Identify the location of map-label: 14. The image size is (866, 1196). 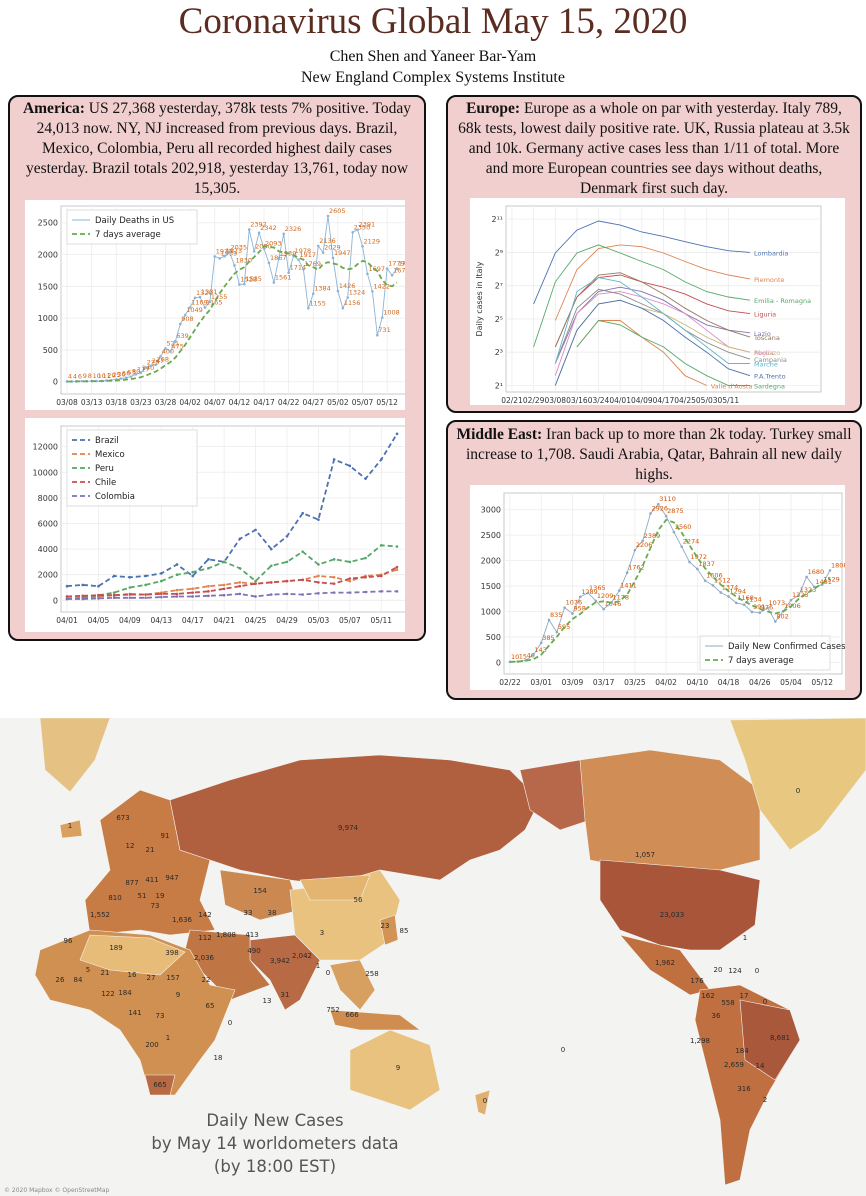
(760, 1066).